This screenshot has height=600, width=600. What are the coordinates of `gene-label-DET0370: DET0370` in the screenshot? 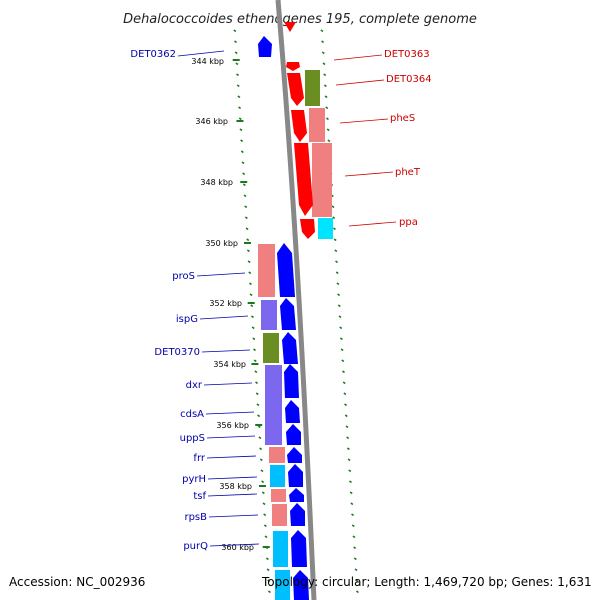 It's located at (177, 352).